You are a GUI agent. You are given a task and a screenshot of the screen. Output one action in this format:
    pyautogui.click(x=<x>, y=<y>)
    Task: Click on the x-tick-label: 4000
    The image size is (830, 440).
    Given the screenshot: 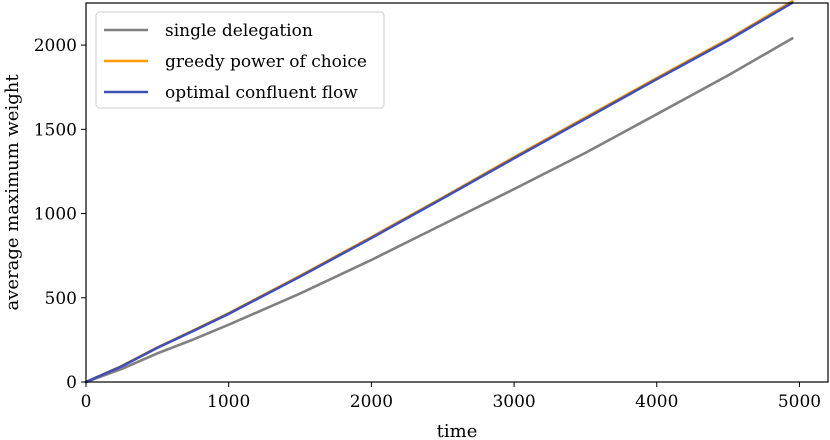 What is the action you would take?
    pyautogui.click(x=656, y=402)
    